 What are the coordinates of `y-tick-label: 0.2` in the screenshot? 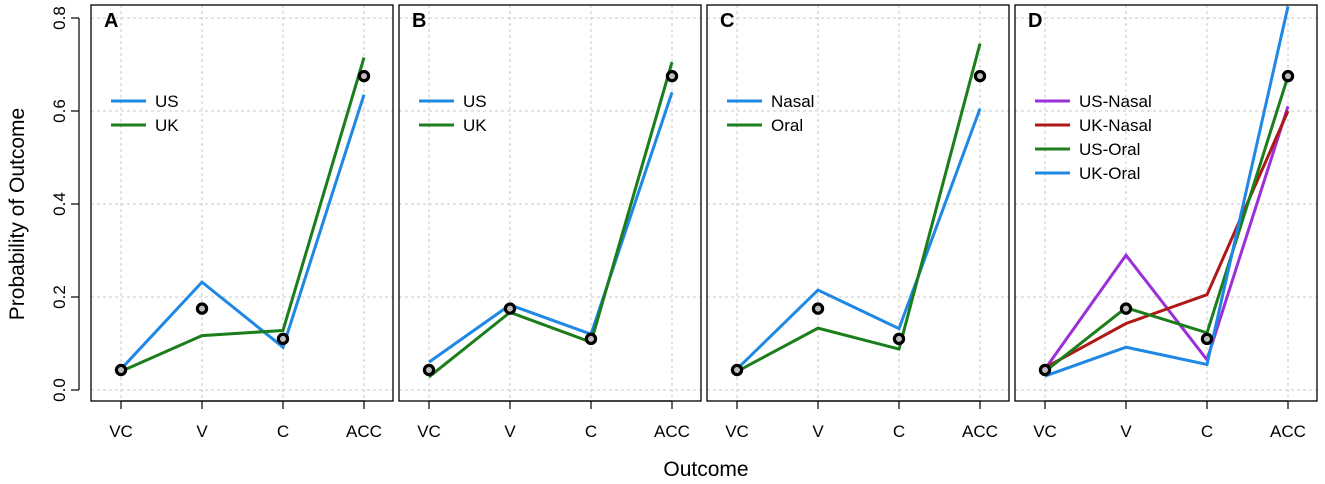 It's located at (59, 297).